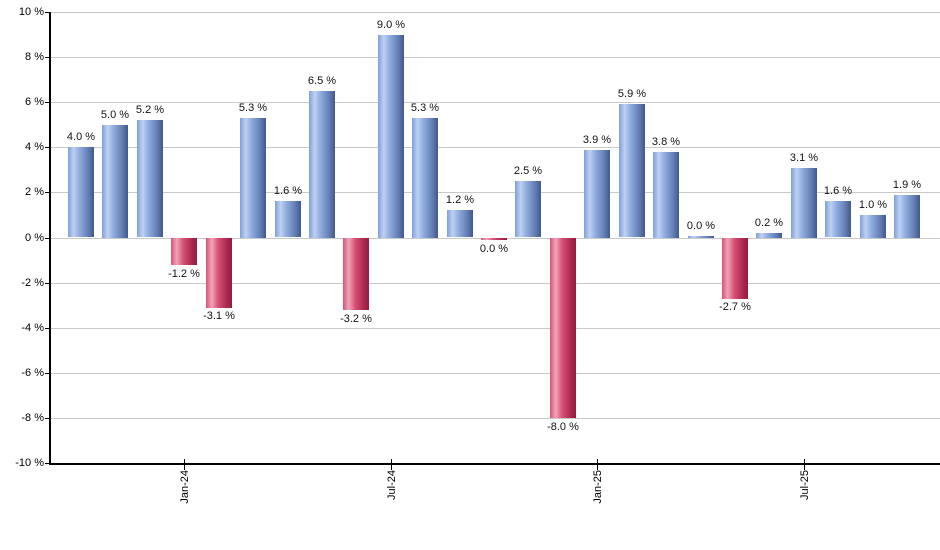 Image resolution: width=940 pixels, height=550 pixels. What do you see at coordinates (460, 200) in the screenshot?
I see `bar-value-label: 1.2 %` at bounding box center [460, 200].